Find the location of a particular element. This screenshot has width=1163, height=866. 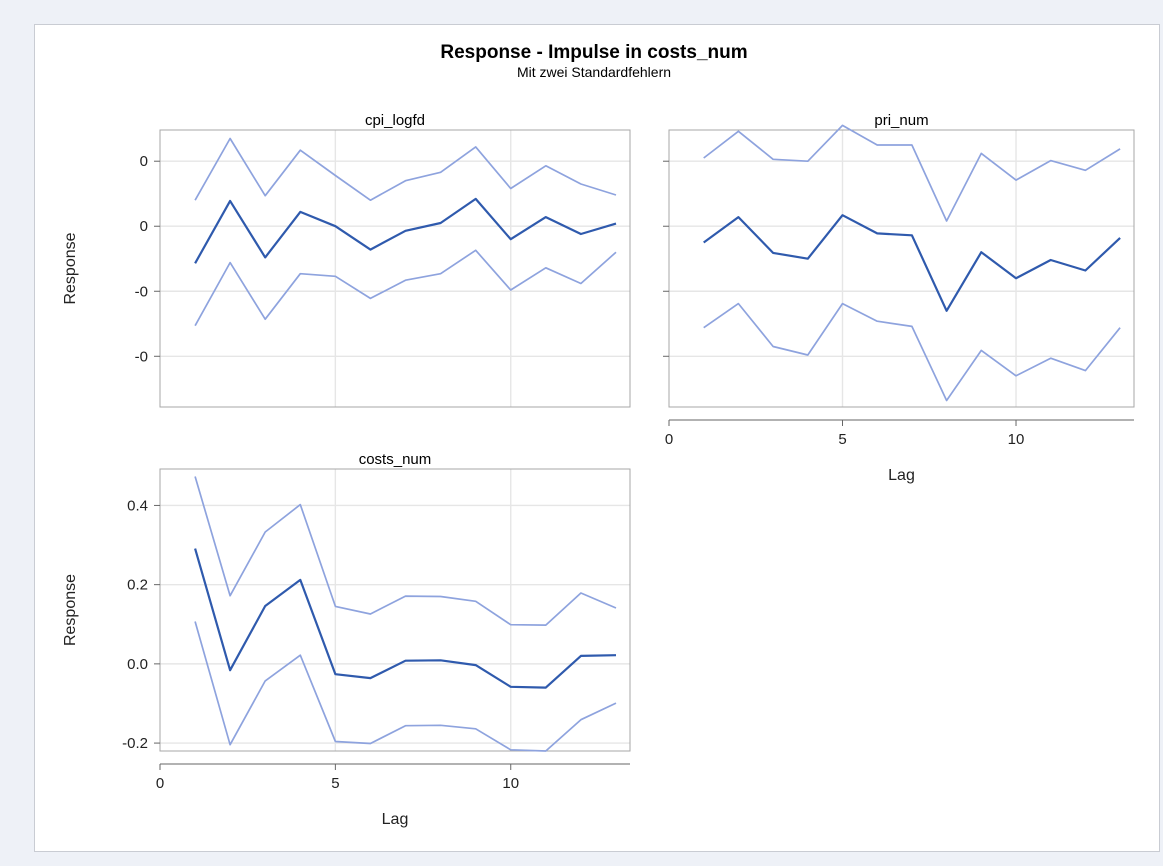

chart-subtitle: Mit zwei Standardfehlern is located at coordinates (594, 72).